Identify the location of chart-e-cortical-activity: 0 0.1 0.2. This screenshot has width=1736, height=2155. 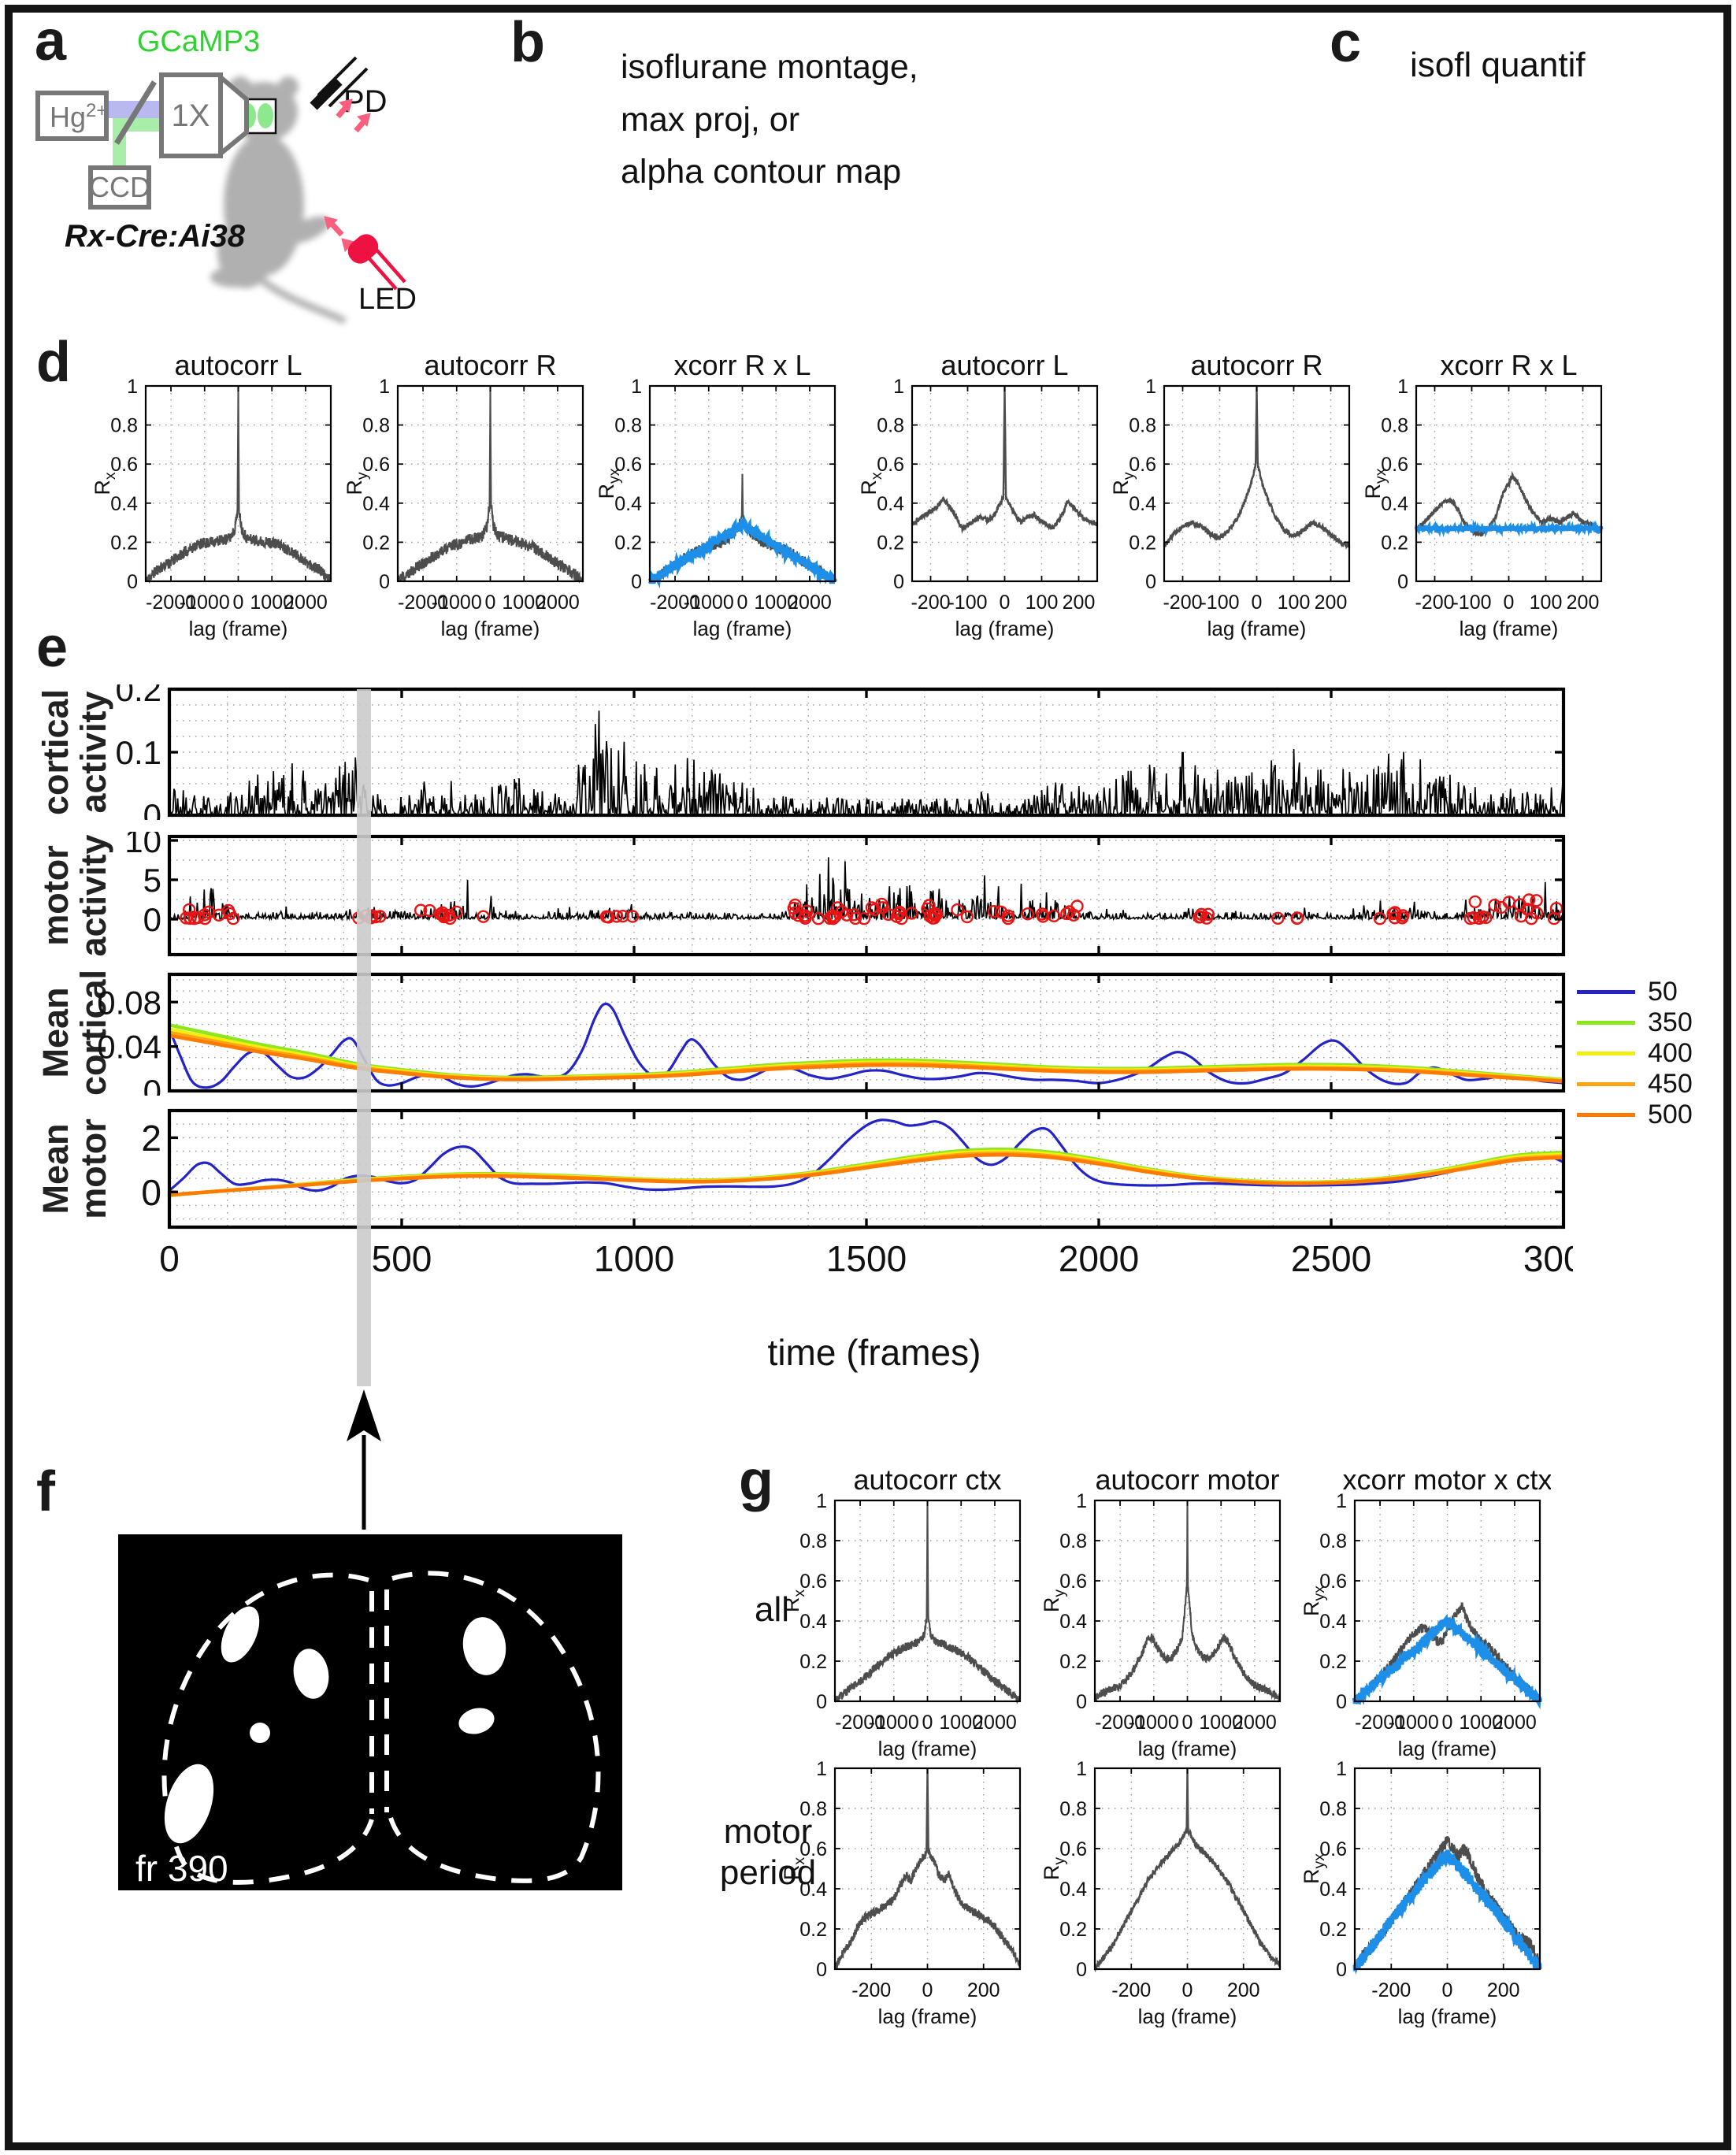
(826, 752).